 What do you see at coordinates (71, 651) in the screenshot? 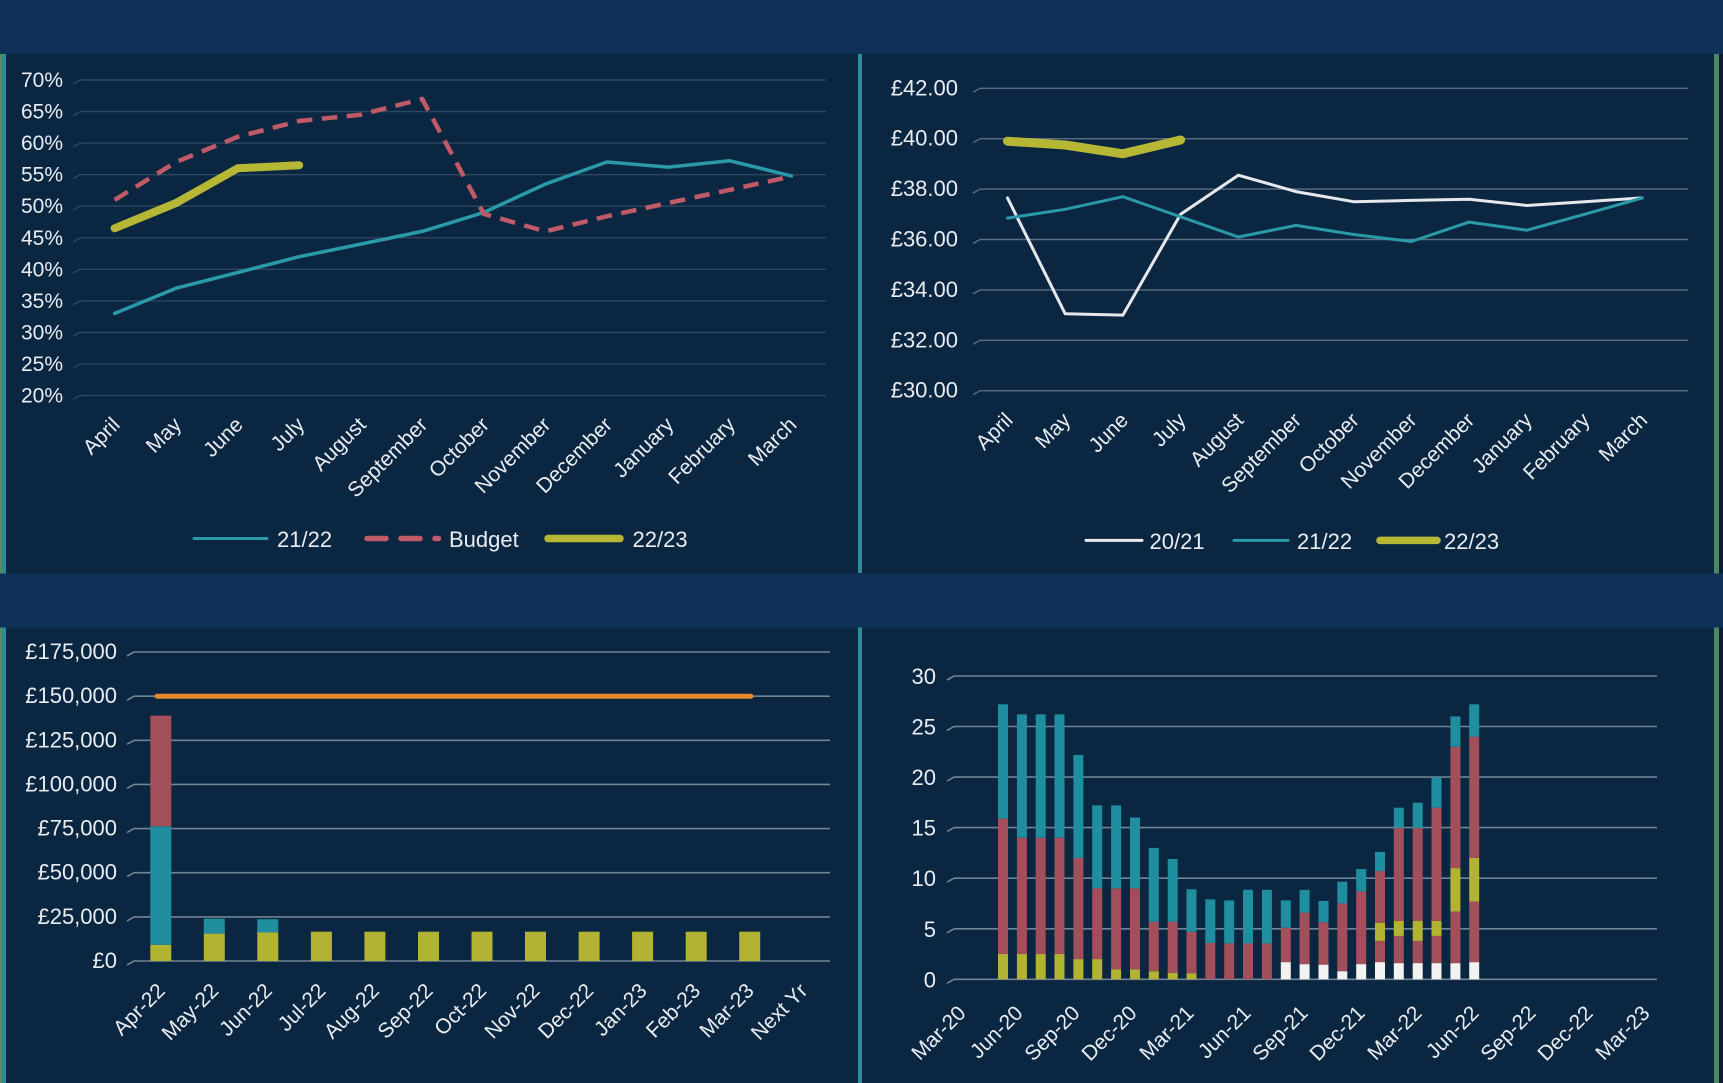
I see `svg-text: £175,000` at bounding box center [71, 651].